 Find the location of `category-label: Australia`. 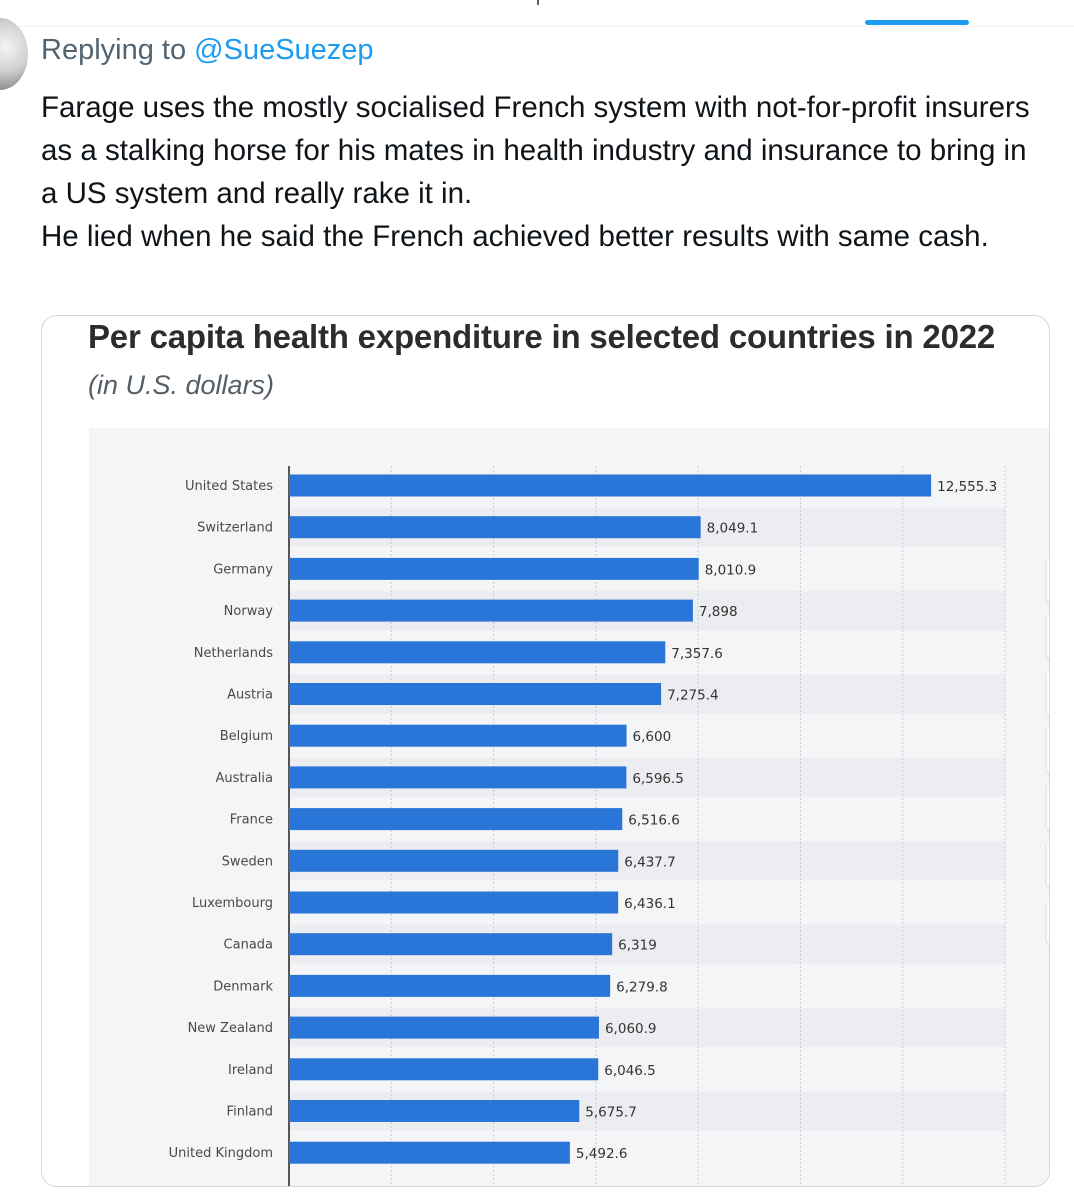

category-label: Australia is located at coordinates (244, 778).